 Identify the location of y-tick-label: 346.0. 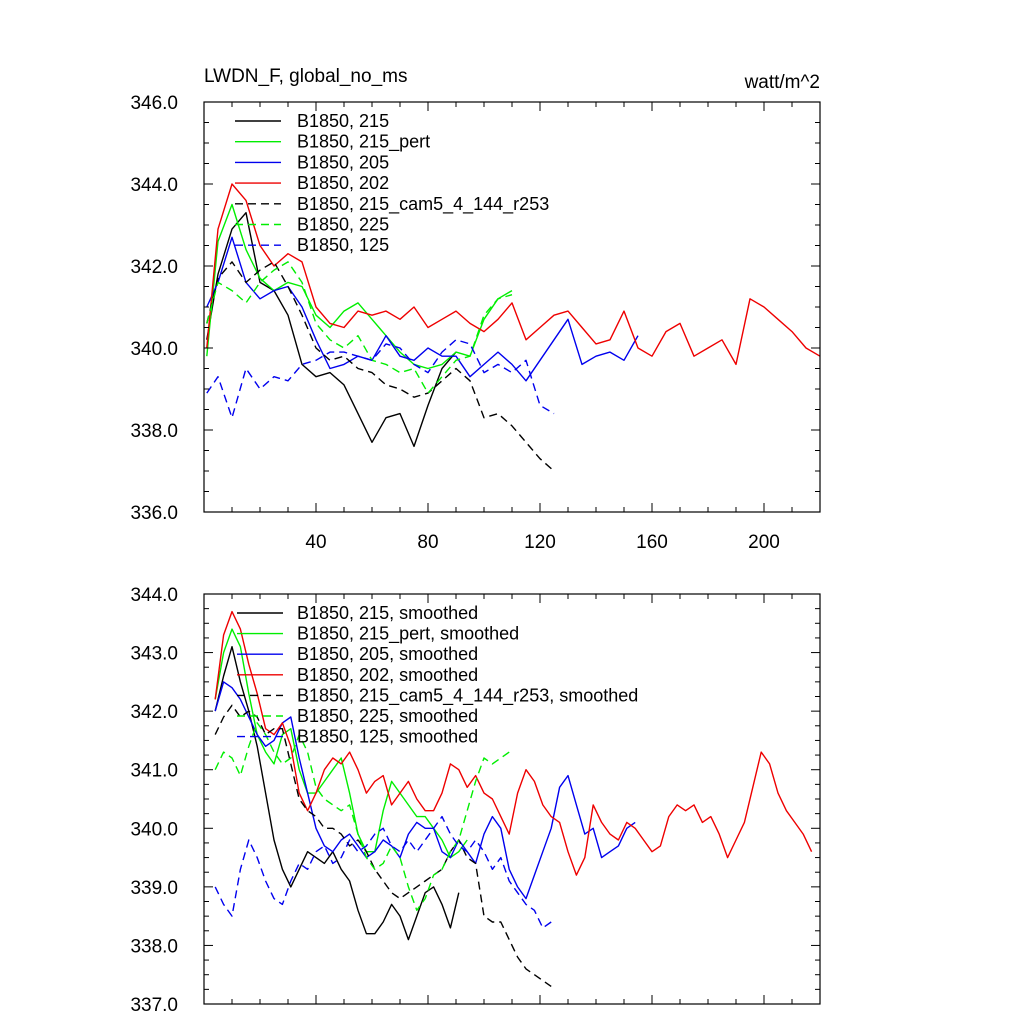
(154, 103).